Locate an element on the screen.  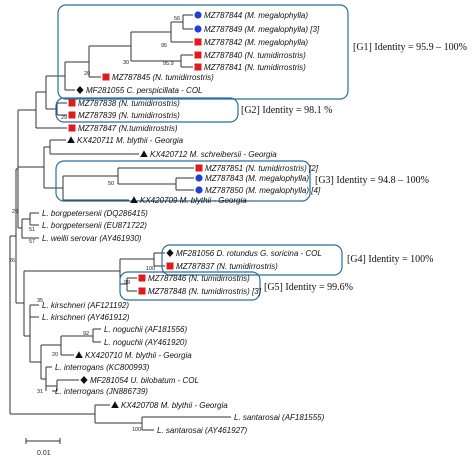
group-label-g2: [G2] Identity = 98.1 % is located at coordinates (286, 110).